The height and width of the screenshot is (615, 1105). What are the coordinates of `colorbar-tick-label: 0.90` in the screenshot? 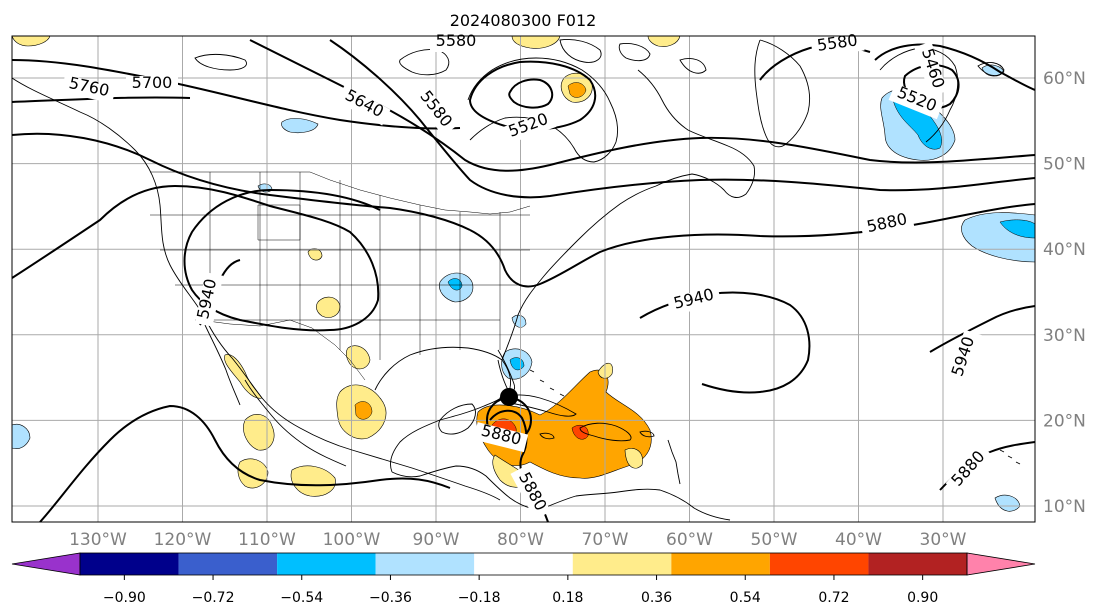 It's located at (922, 598).